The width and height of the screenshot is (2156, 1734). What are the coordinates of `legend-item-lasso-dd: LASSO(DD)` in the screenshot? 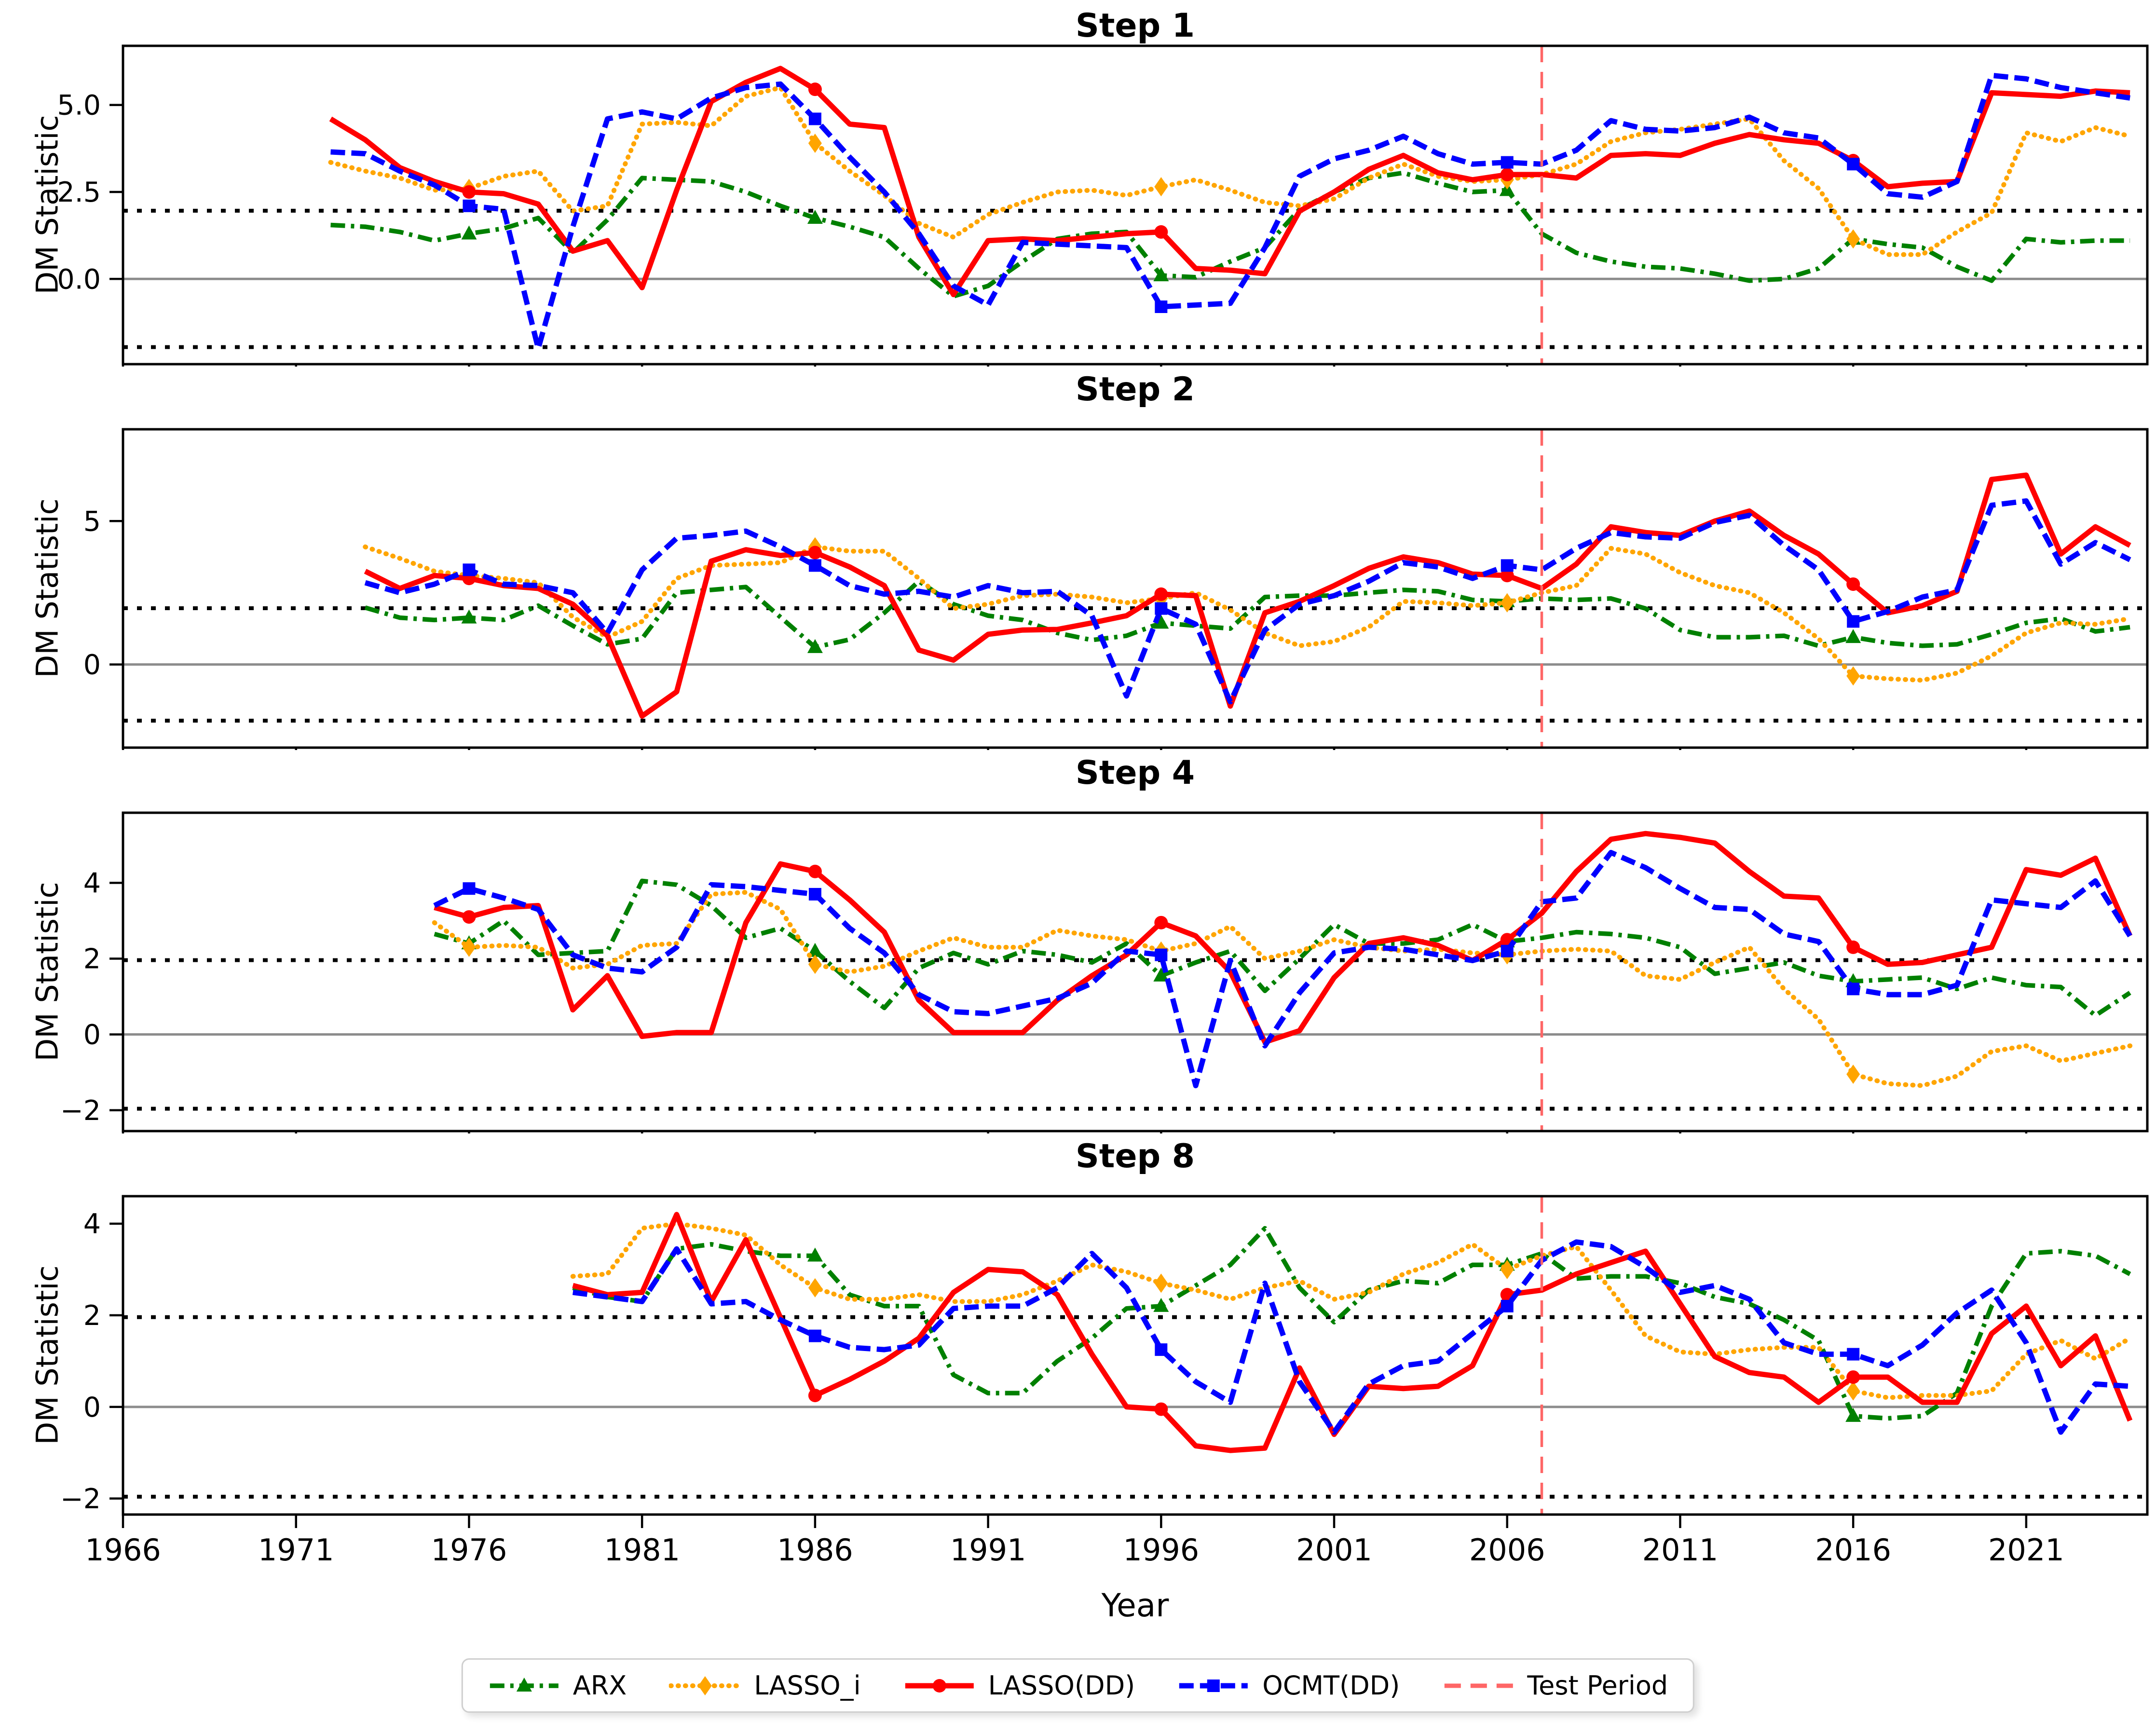 It's located at (1019, 1686).